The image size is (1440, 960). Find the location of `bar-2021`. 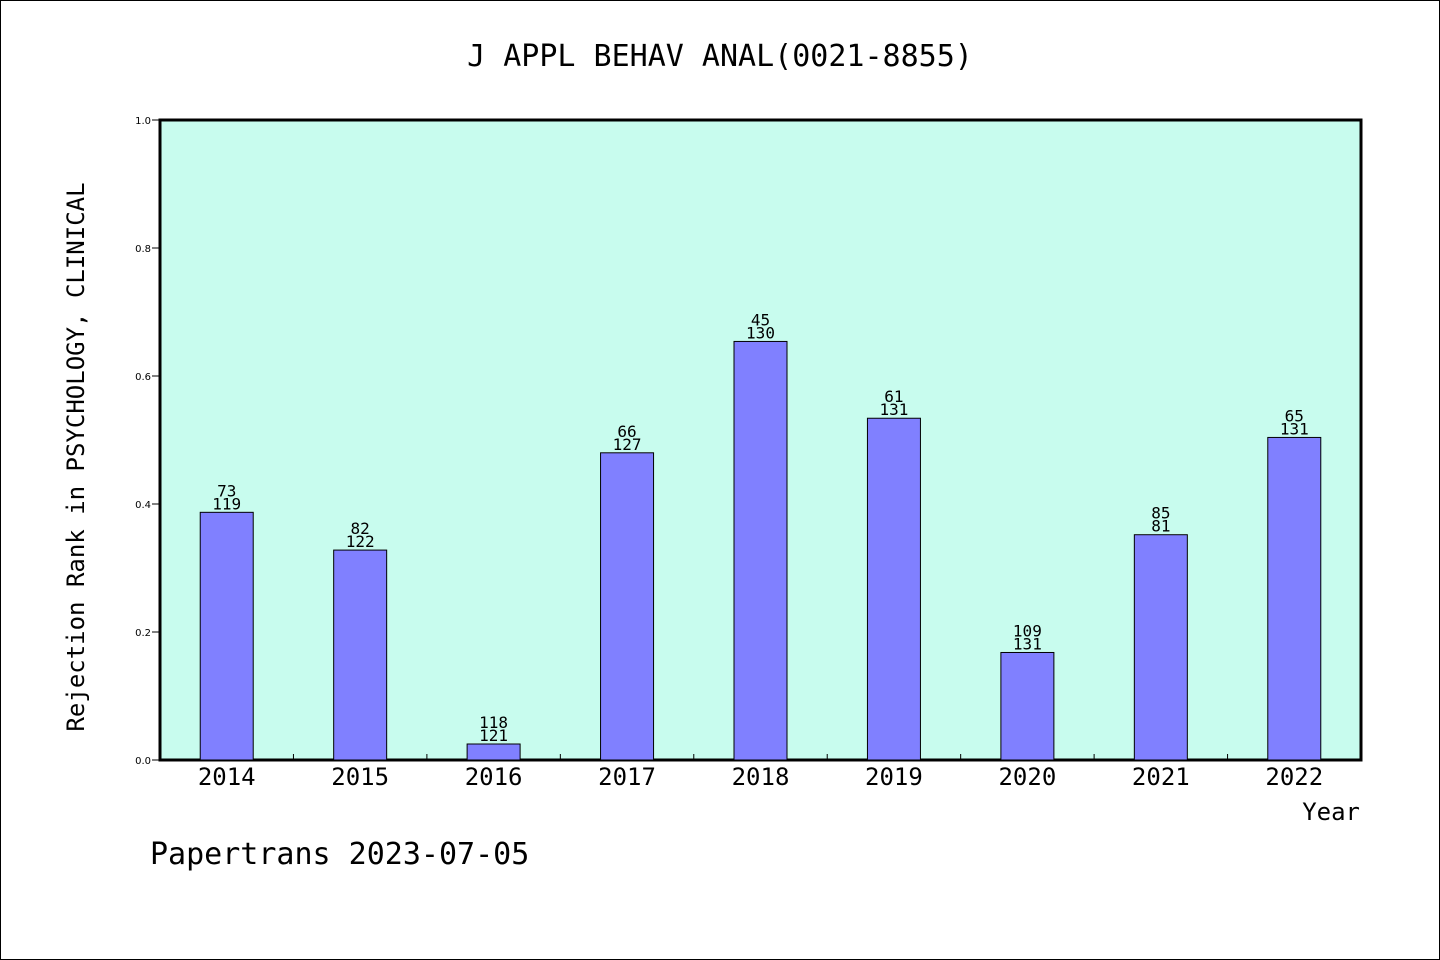

bar-2021 is located at coordinates (1160, 647).